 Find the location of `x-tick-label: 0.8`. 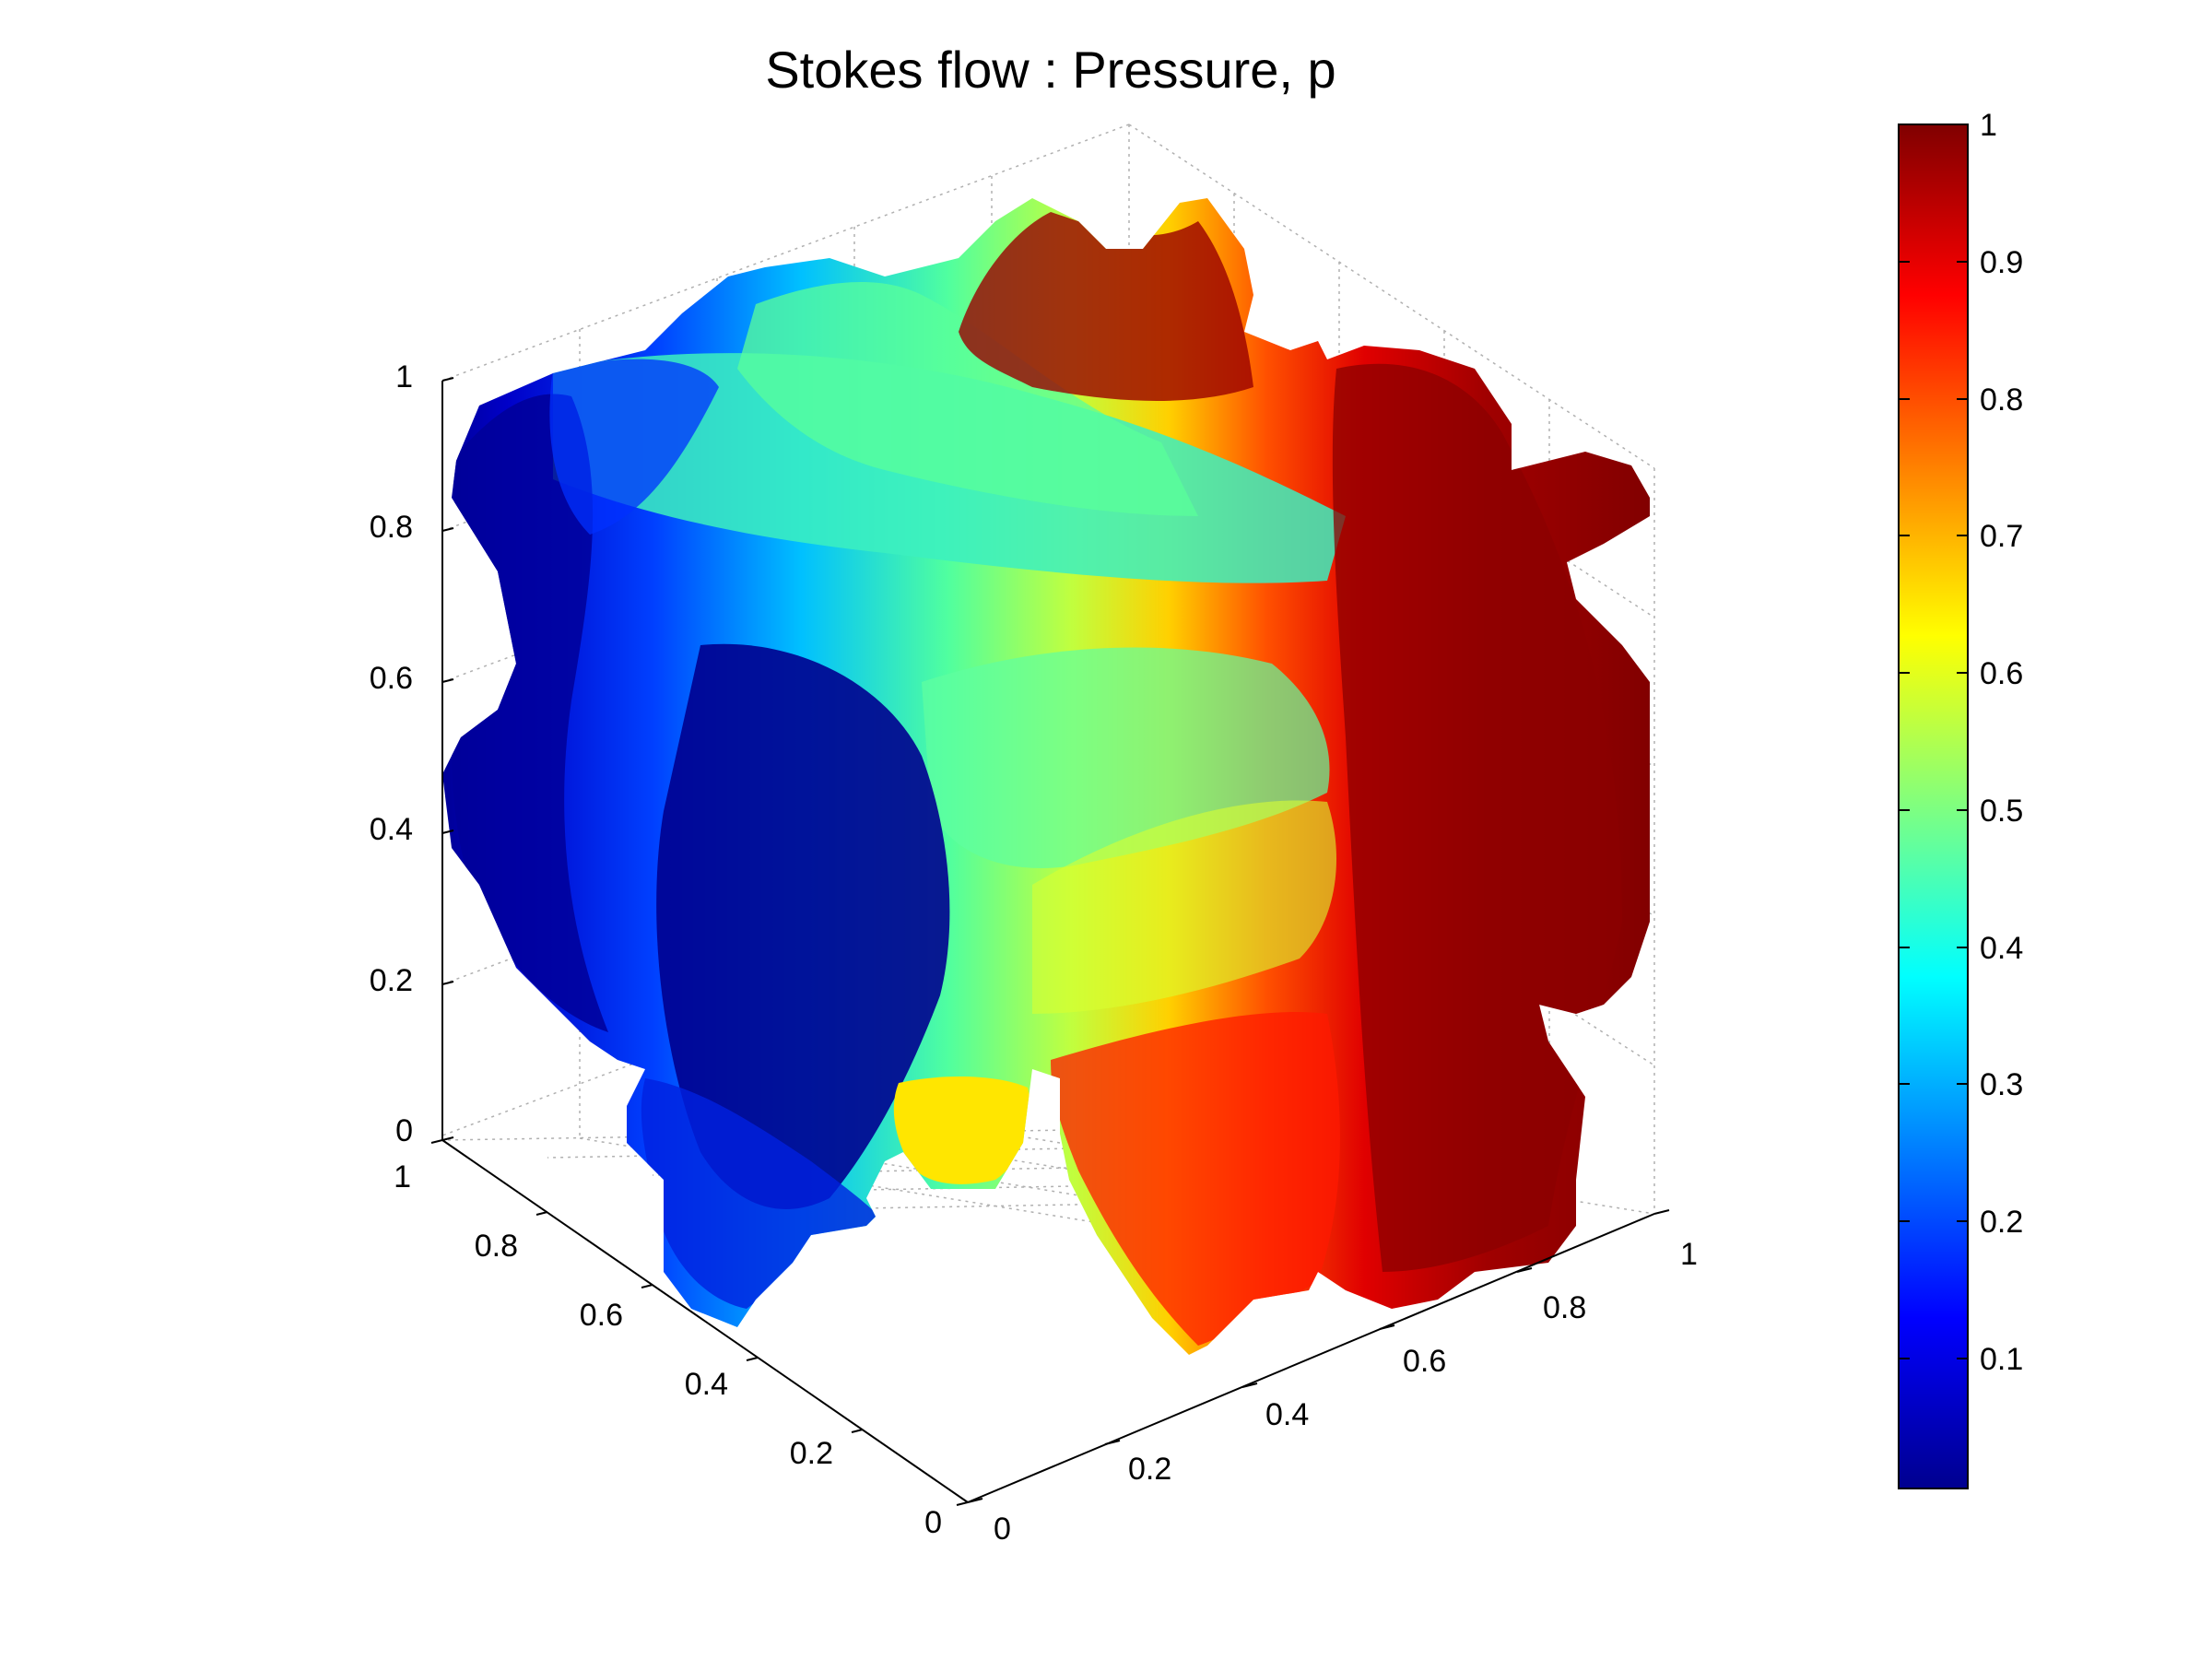

x-tick-label: 0.8 is located at coordinates (1564, 1307).